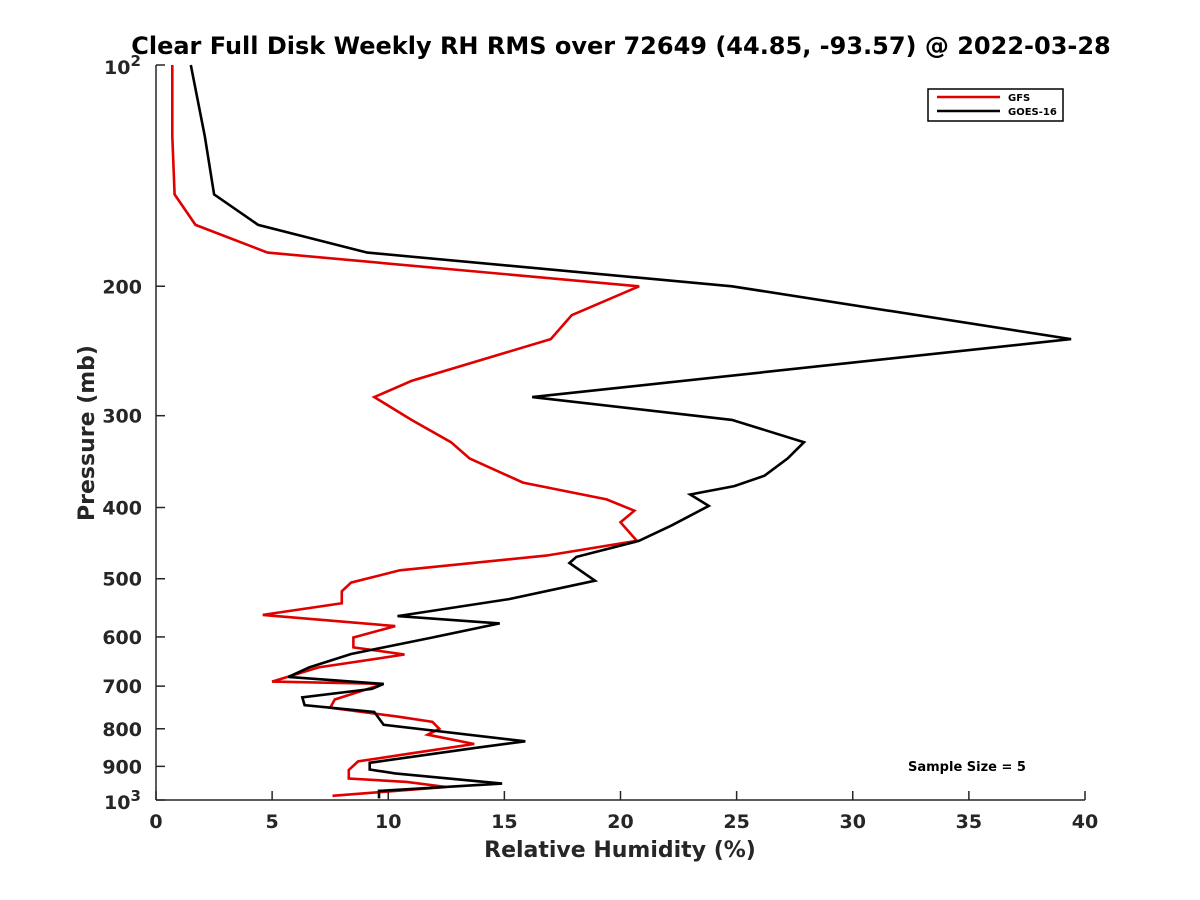 This screenshot has height=900, width=1200. What do you see at coordinates (133, 433) in the screenshot?
I see `y-axis: 10² 200 300 400 500 600 700 800 900 10³` at bounding box center [133, 433].